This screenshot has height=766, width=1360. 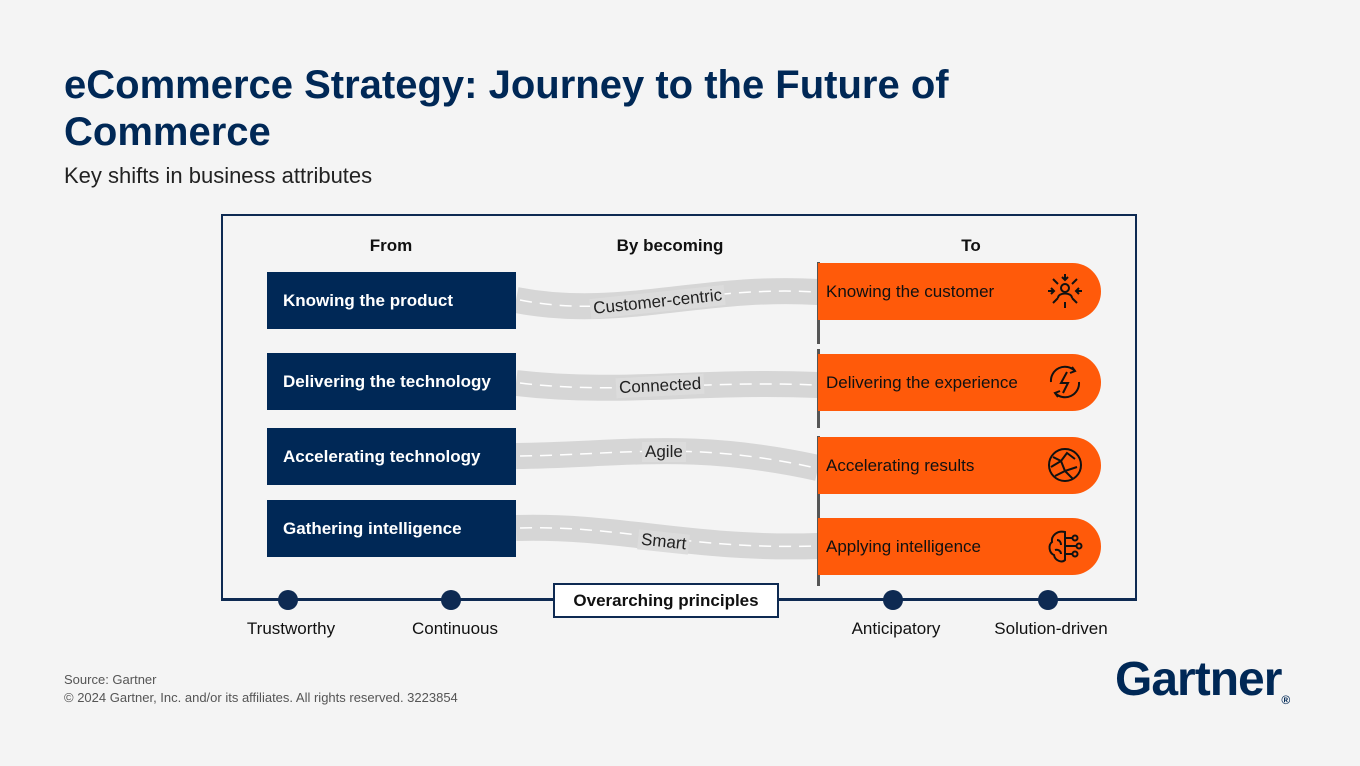 I want to click on gartner-logo: Gartner®, so click(x=1202, y=679).